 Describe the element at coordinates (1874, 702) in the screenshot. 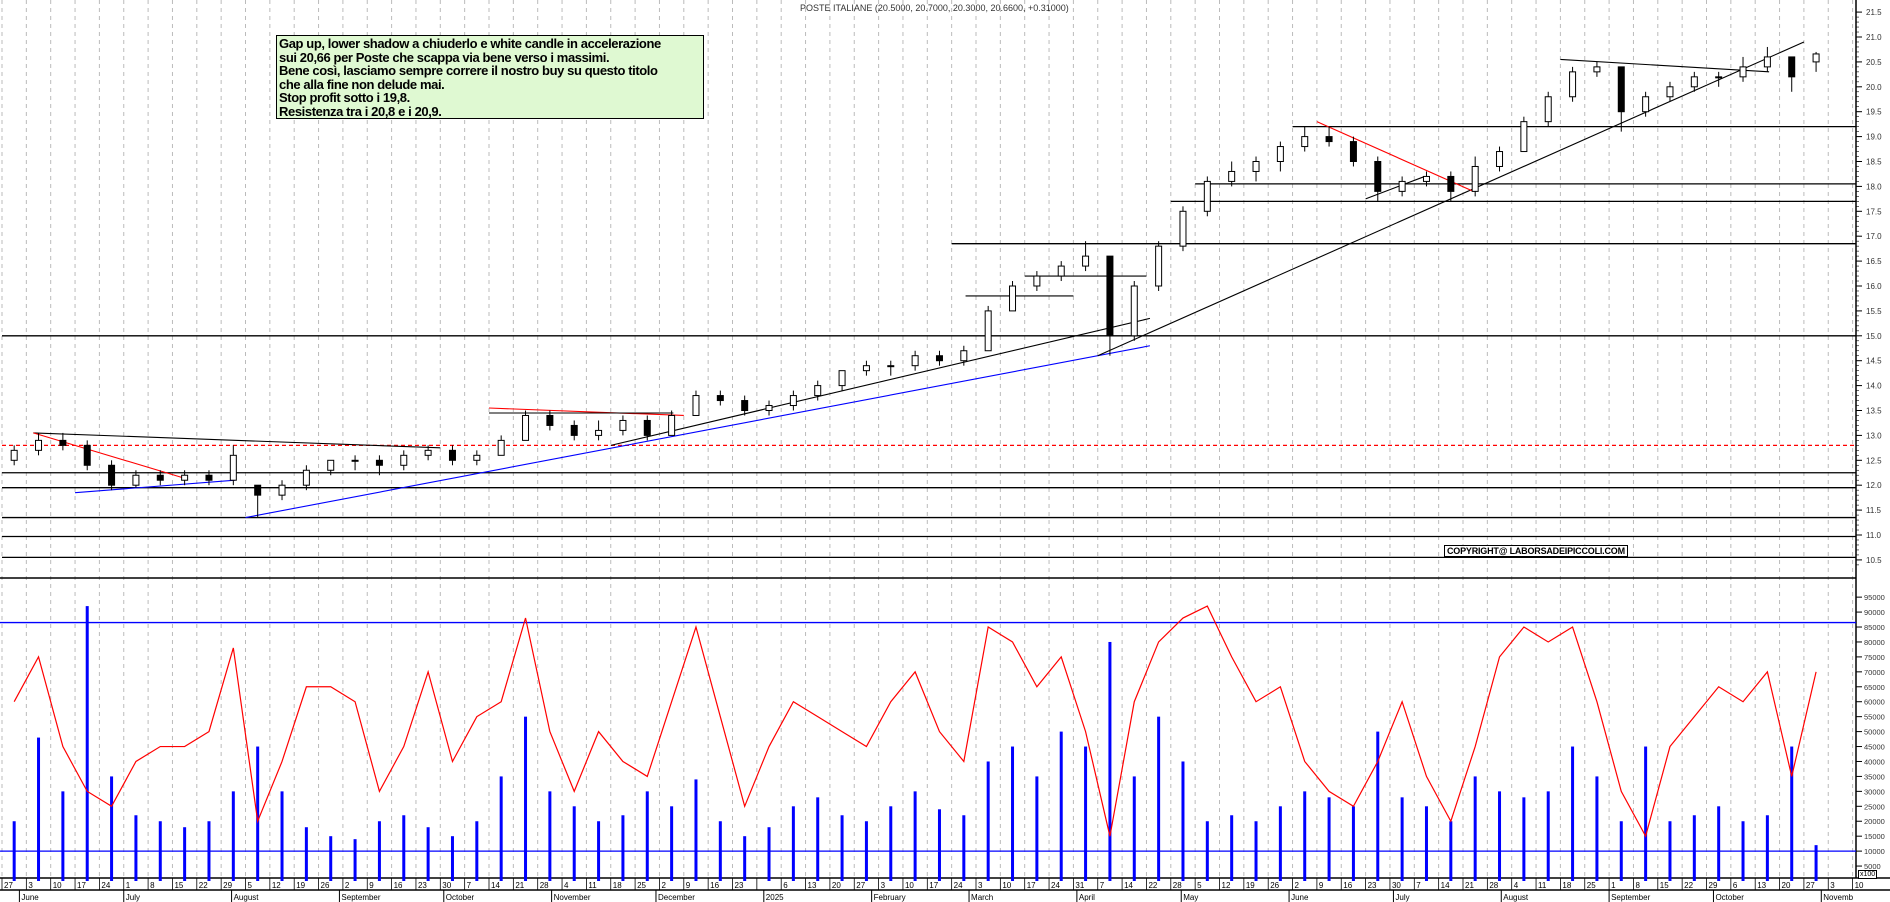

I see `volume-tick-label: 60000` at that location.